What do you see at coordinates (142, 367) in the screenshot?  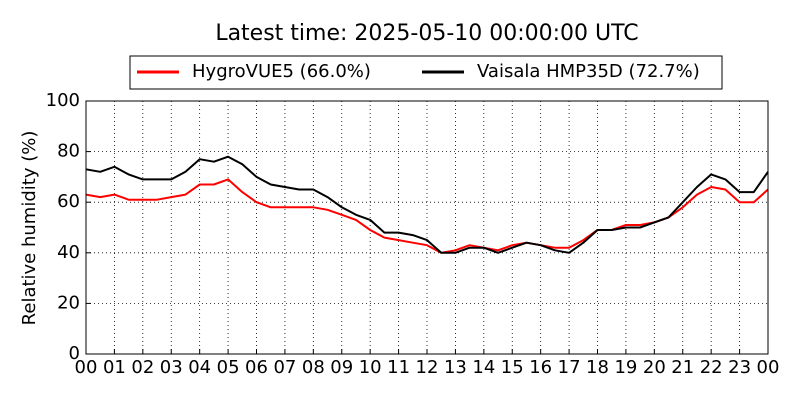 I see `x-tick-label: 02` at bounding box center [142, 367].